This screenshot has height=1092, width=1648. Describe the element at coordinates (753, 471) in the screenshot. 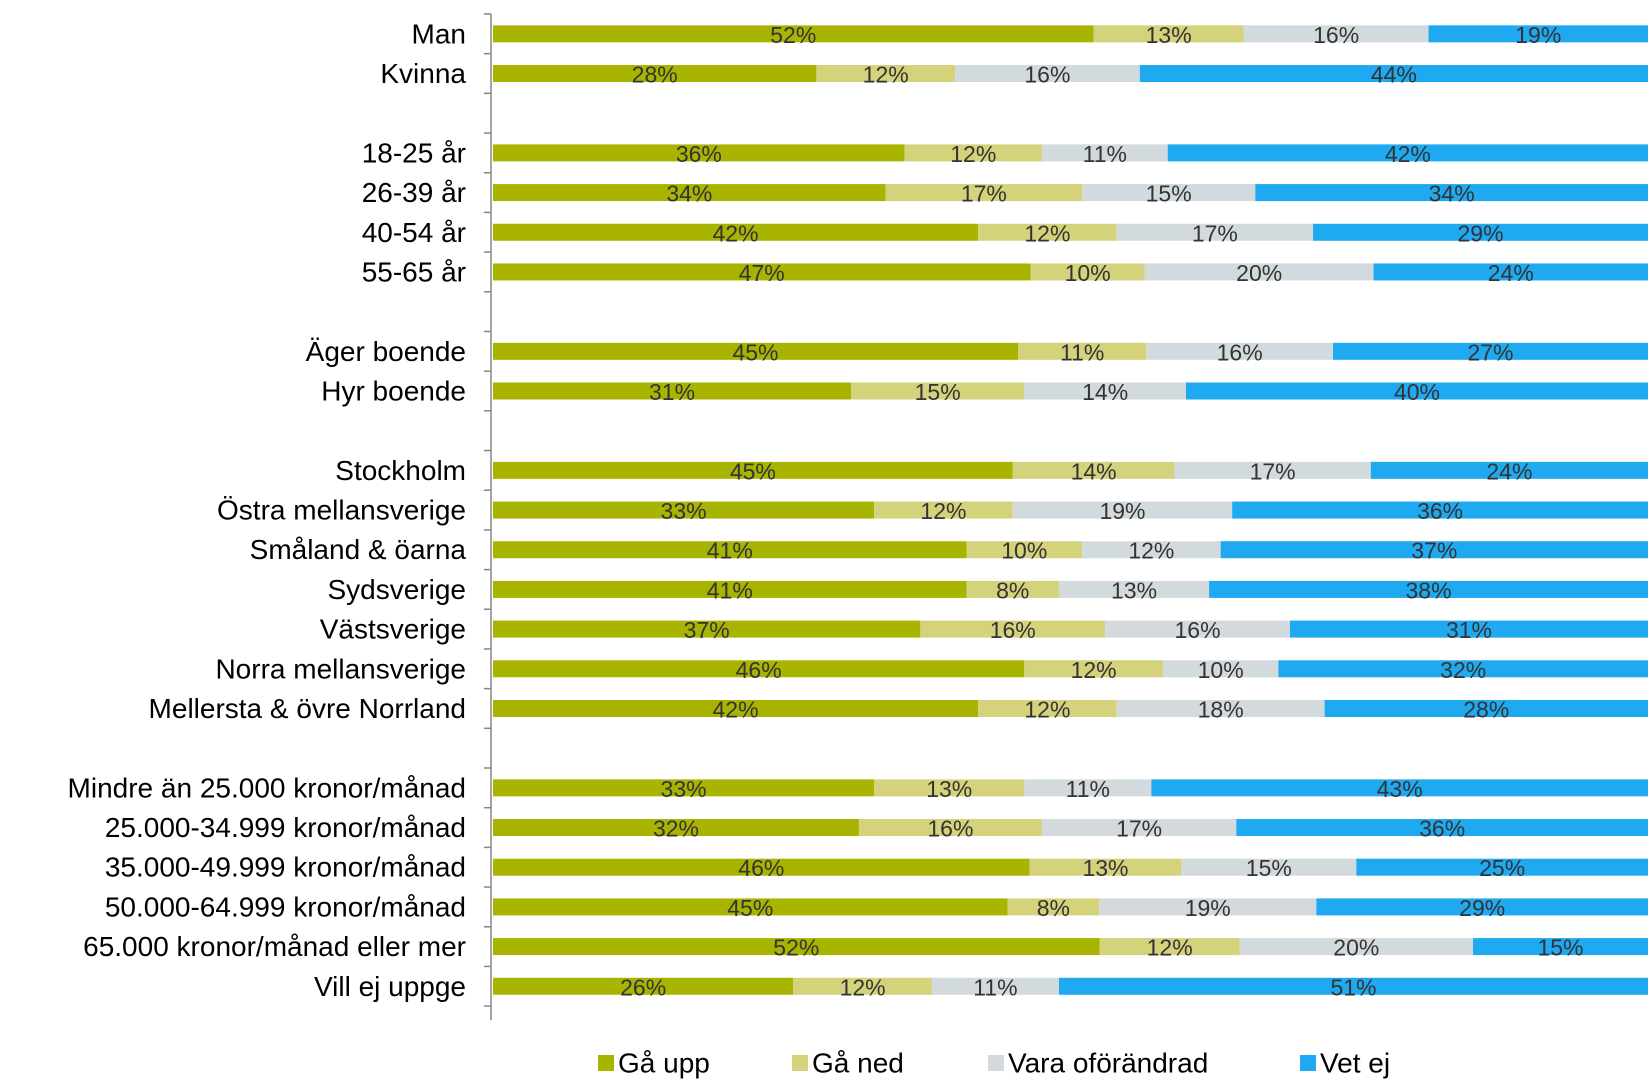

I see `data-label: 45%` at that location.